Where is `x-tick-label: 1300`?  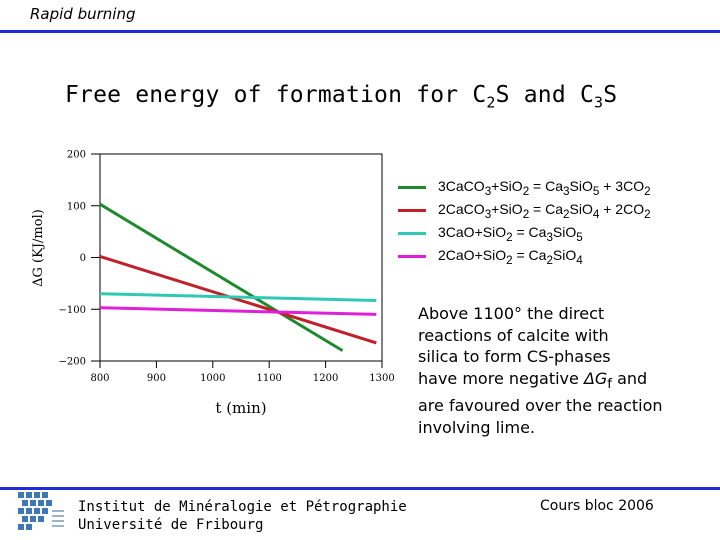
x-tick-label: 1300 is located at coordinates (381, 378).